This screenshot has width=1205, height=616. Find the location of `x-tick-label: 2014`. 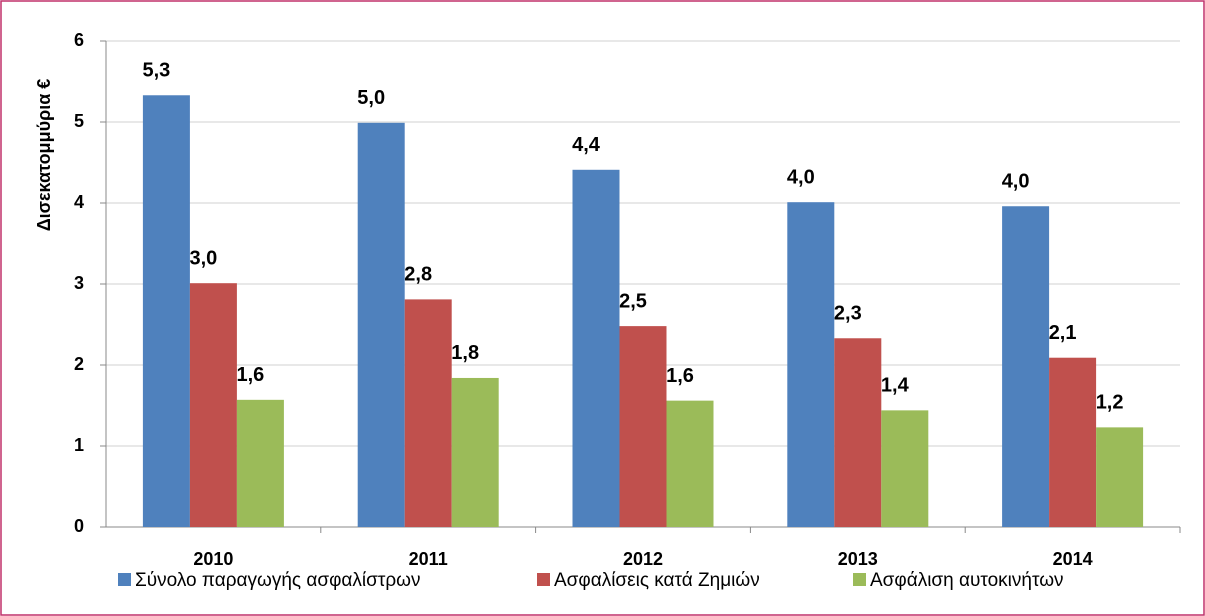

x-tick-label: 2014 is located at coordinates (1073, 559).